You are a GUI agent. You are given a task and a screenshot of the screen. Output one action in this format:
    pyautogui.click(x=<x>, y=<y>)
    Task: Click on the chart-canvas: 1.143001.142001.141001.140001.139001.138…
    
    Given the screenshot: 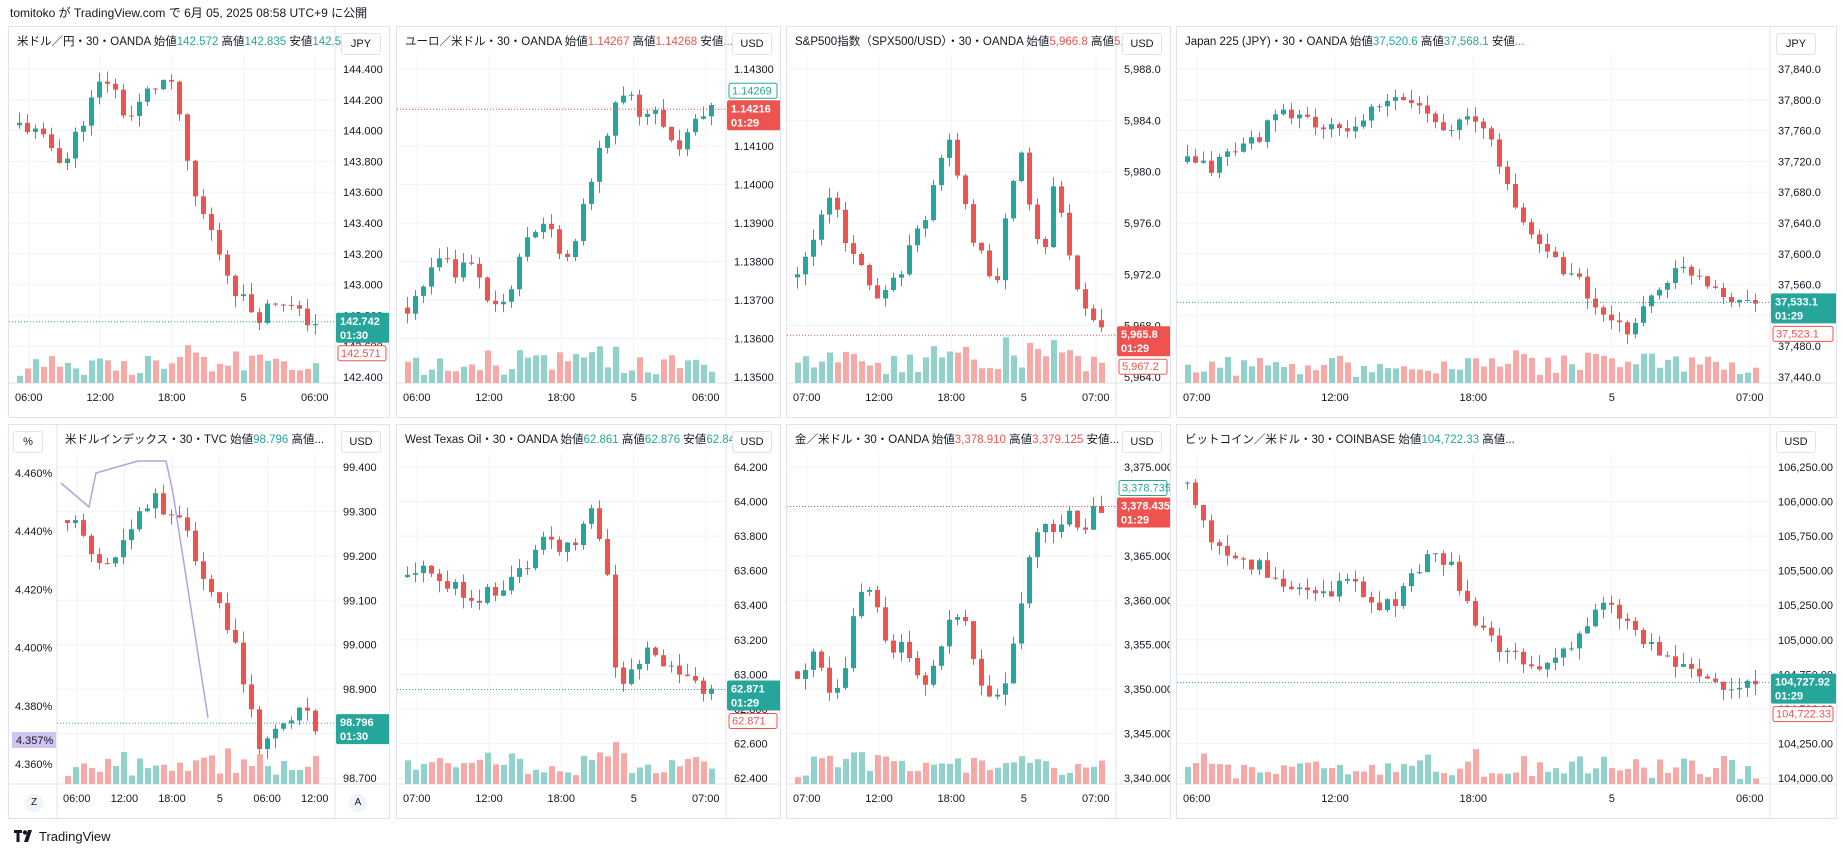 What is the action you would take?
    pyautogui.click(x=589, y=222)
    